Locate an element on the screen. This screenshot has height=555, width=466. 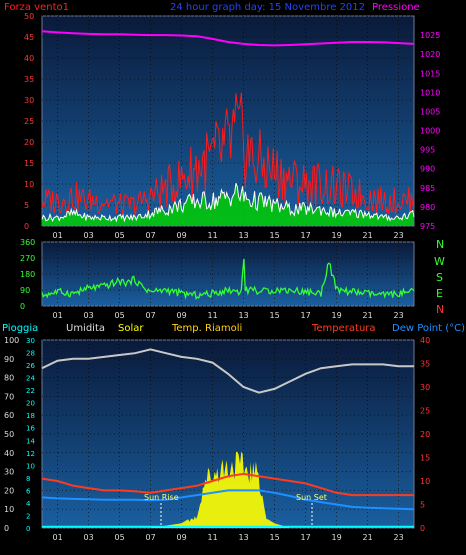
pressure-line is located at coordinates (228, 38).